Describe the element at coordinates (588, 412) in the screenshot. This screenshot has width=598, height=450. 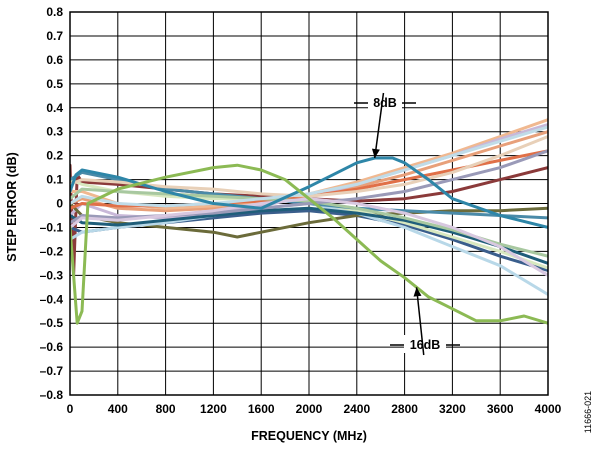
I see `figure-id: 11666-021` at that location.